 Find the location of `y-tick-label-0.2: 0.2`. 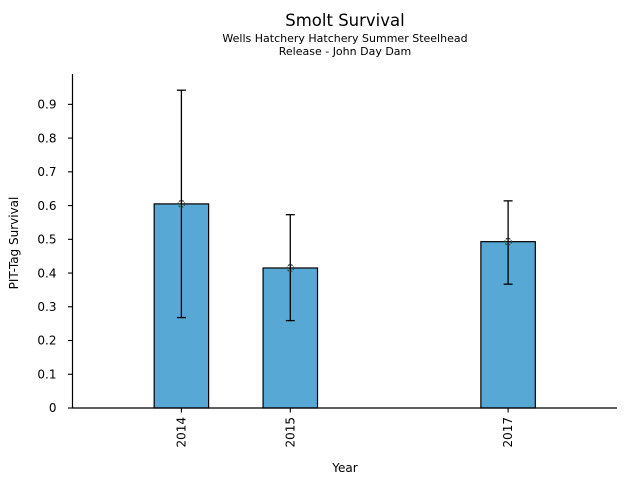

y-tick-label-0.2: 0.2 is located at coordinates (46, 341).